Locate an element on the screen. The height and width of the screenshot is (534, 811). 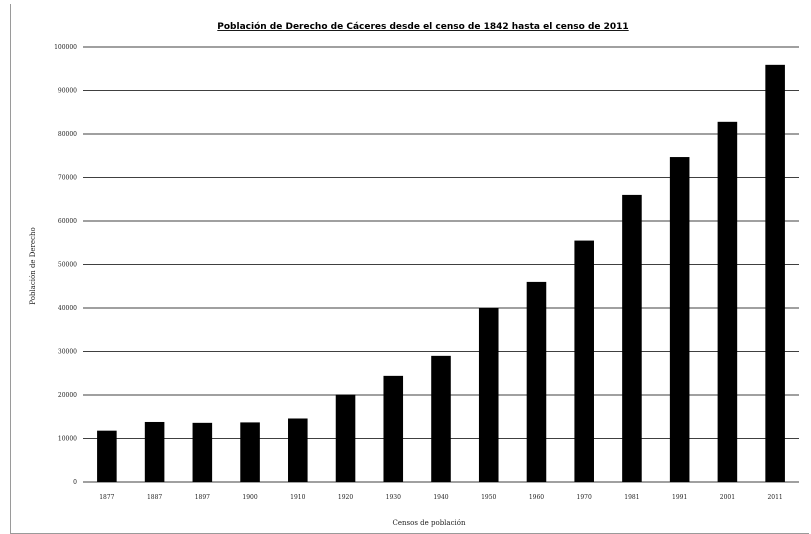
x-tick-label: 1960 is located at coordinates (536, 497).